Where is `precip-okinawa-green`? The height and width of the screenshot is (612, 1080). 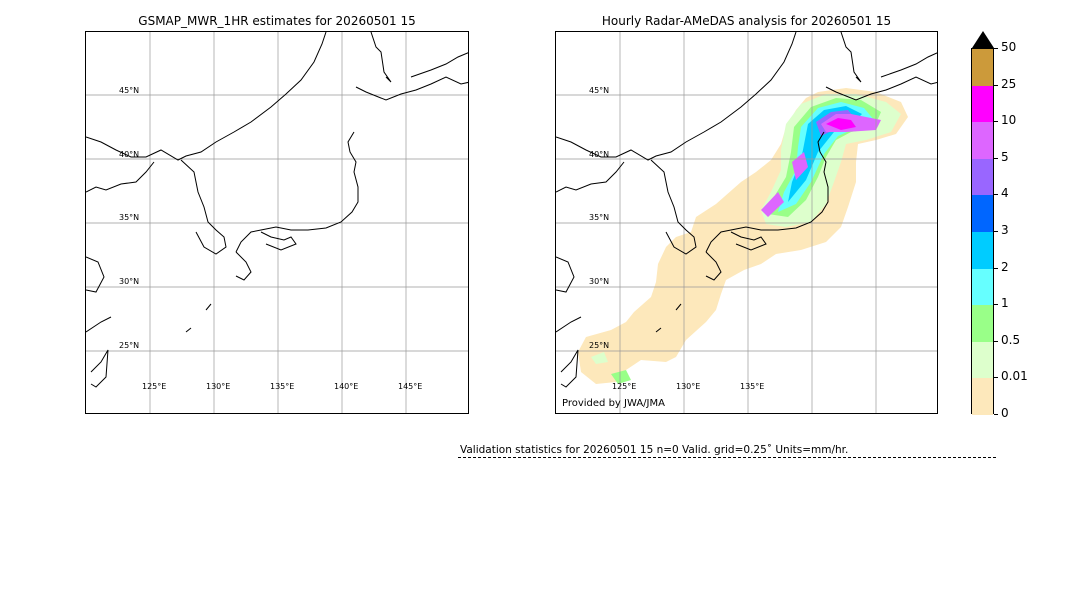 precip-okinawa-green is located at coordinates (621, 377).